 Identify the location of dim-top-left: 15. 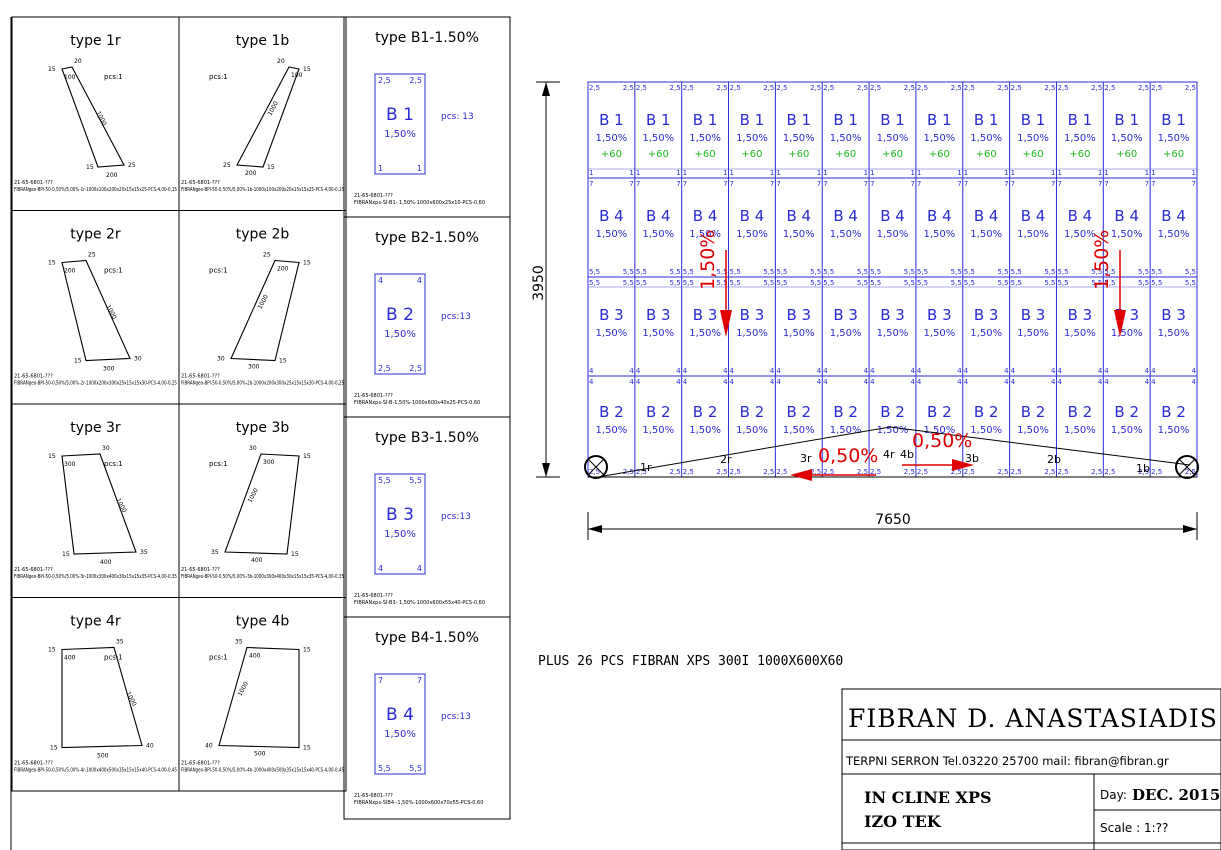
(52, 456).